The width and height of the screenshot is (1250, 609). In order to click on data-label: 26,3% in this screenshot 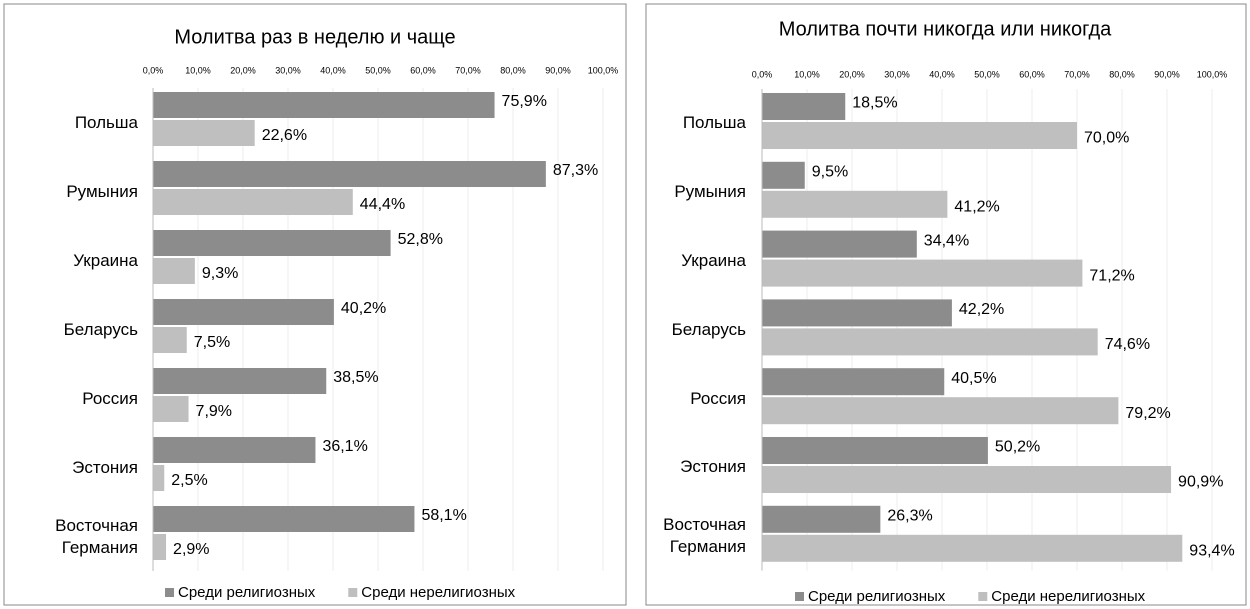, I will do `click(909, 516)`.